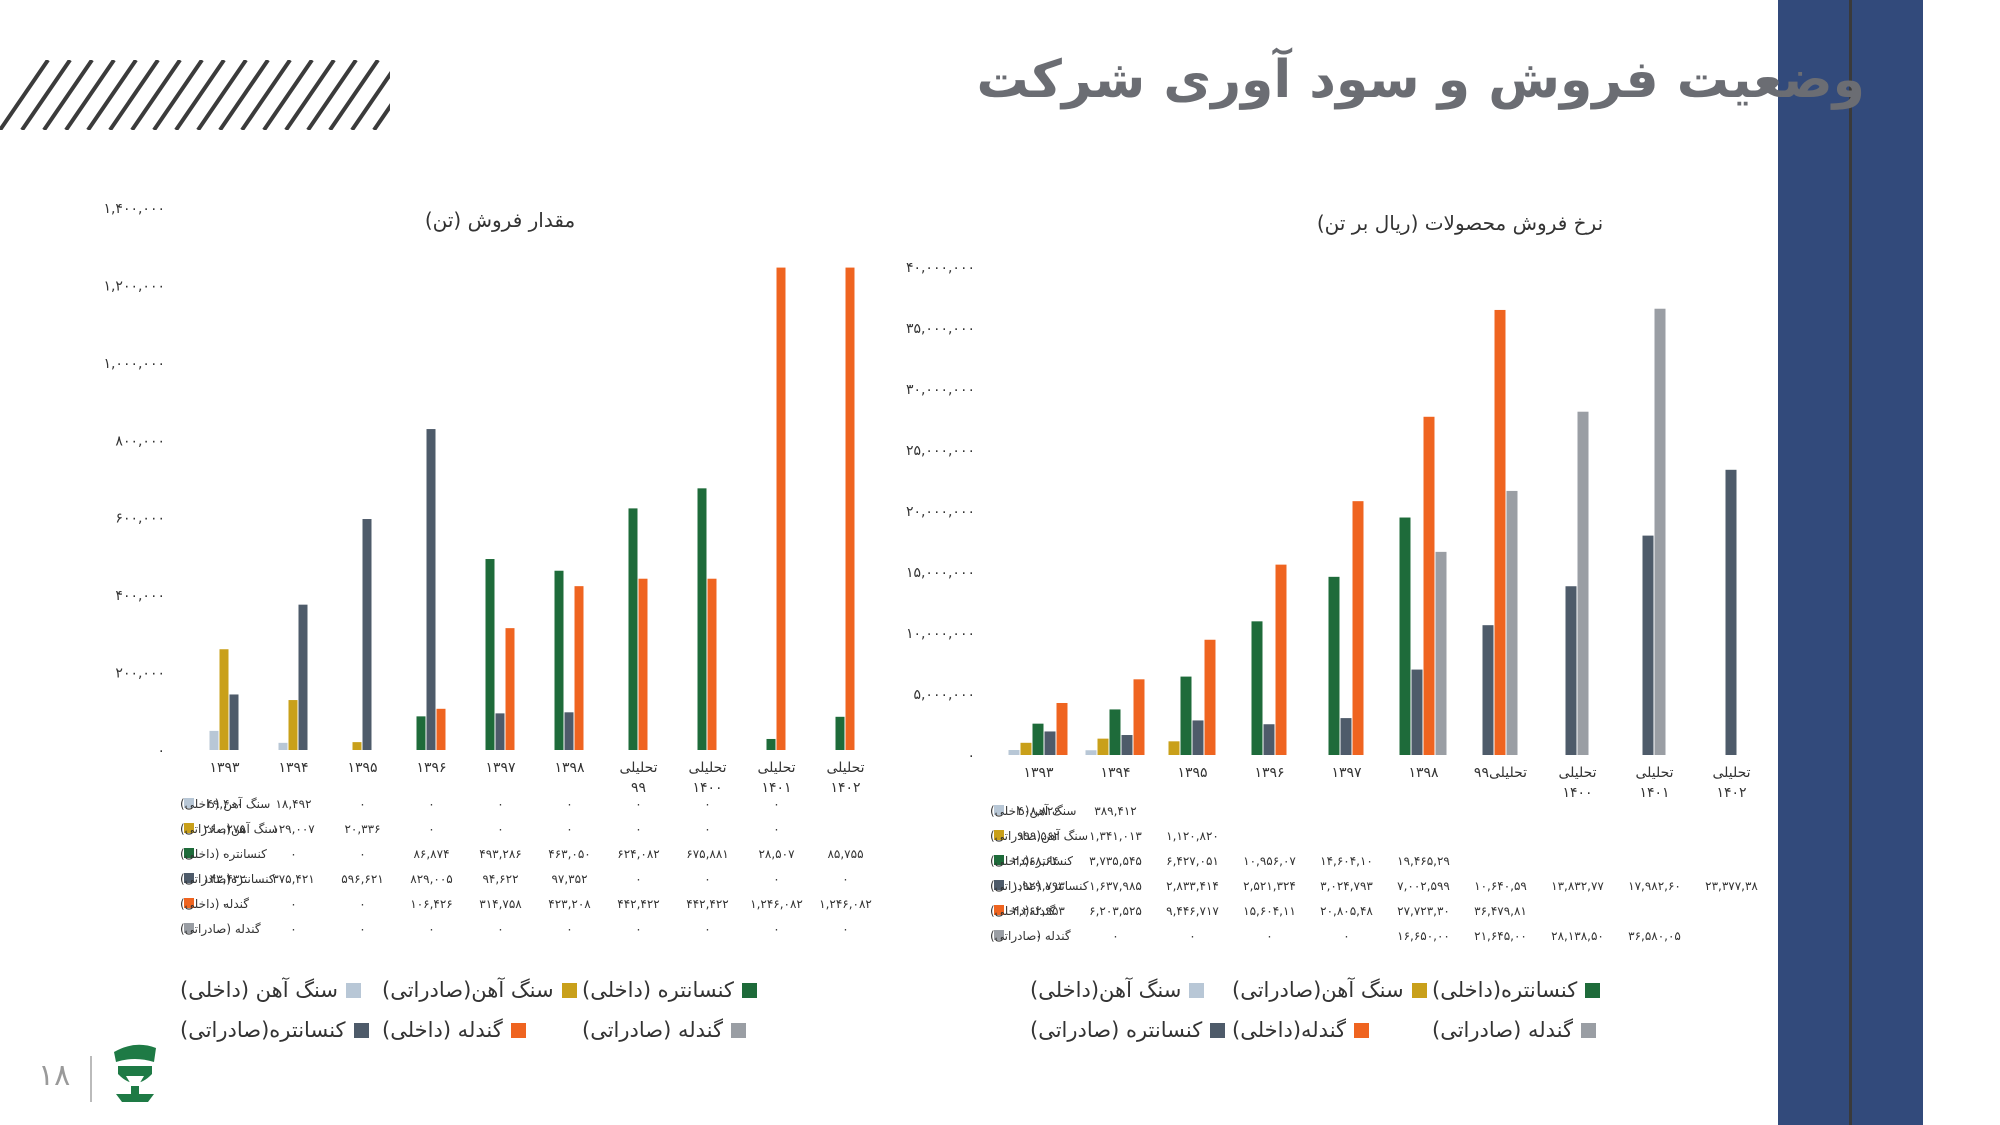  What do you see at coordinates (940, 329) in the screenshot?
I see `y-tick-label: ۳۵,۰۰۰,۰۰۰` at bounding box center [940, 329].